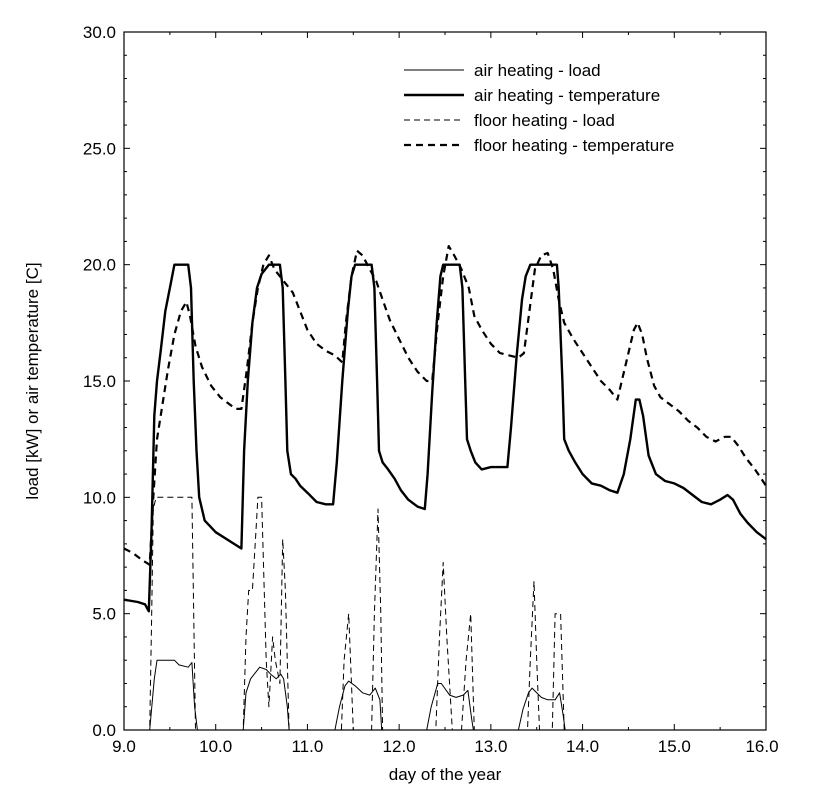  What do you see at coordinates (32, 380) in the screenshot?
I see `y-axis-label: load [kW] or air temperature [C]` at bounding box center [32, 380].